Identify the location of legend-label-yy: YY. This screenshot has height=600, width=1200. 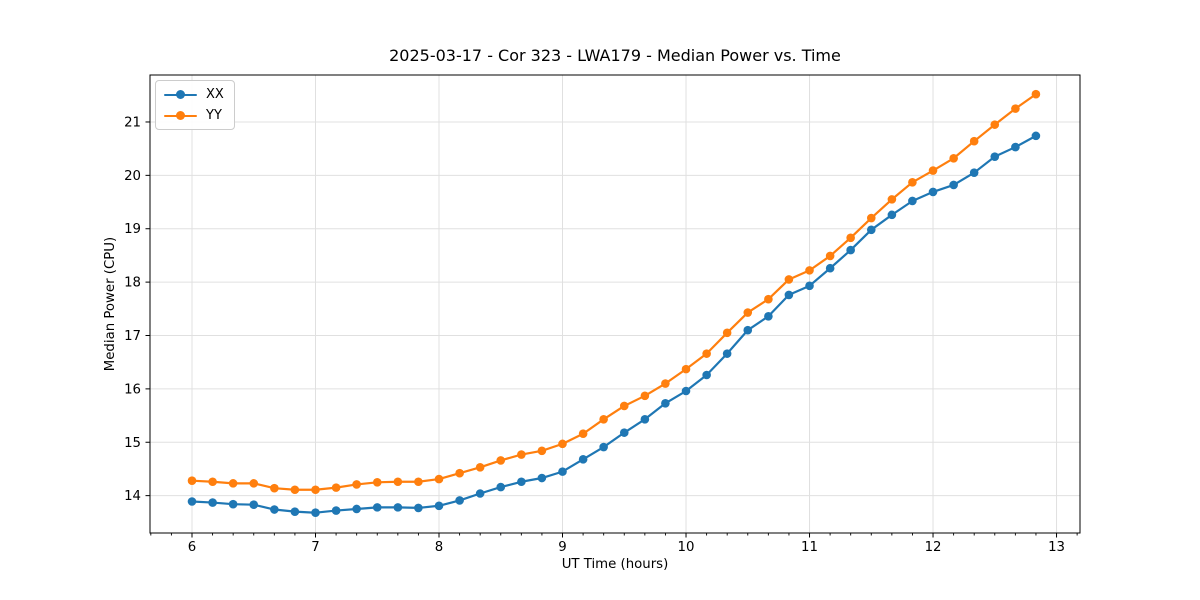
(214, 115).